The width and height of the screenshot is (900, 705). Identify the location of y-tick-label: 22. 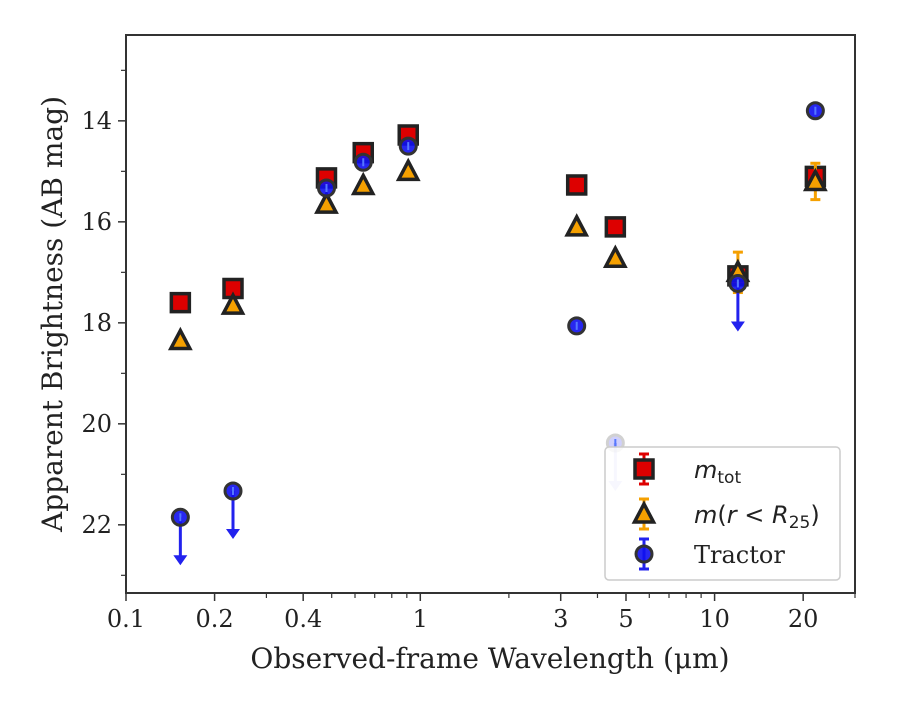
(96, 525).